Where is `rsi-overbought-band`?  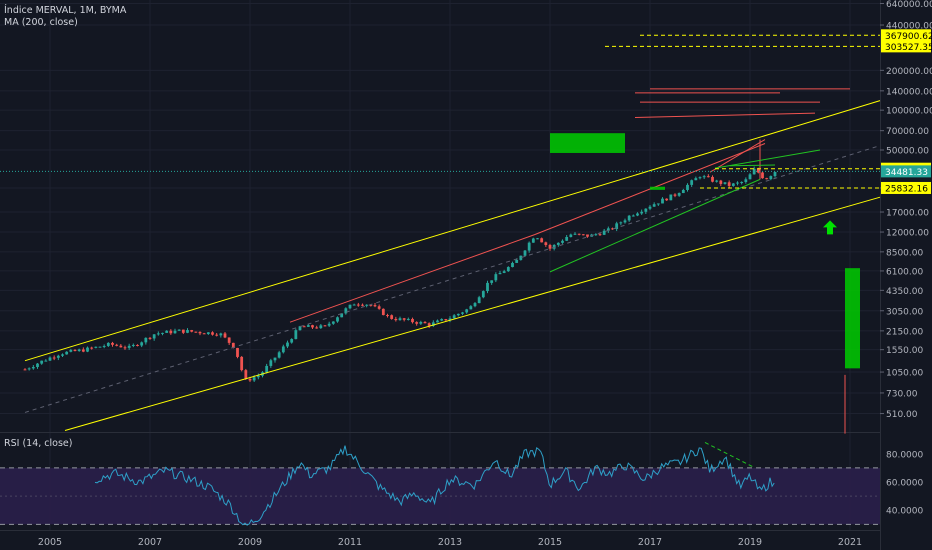
rsi-overbought-band is located at coordinates (440, 496).